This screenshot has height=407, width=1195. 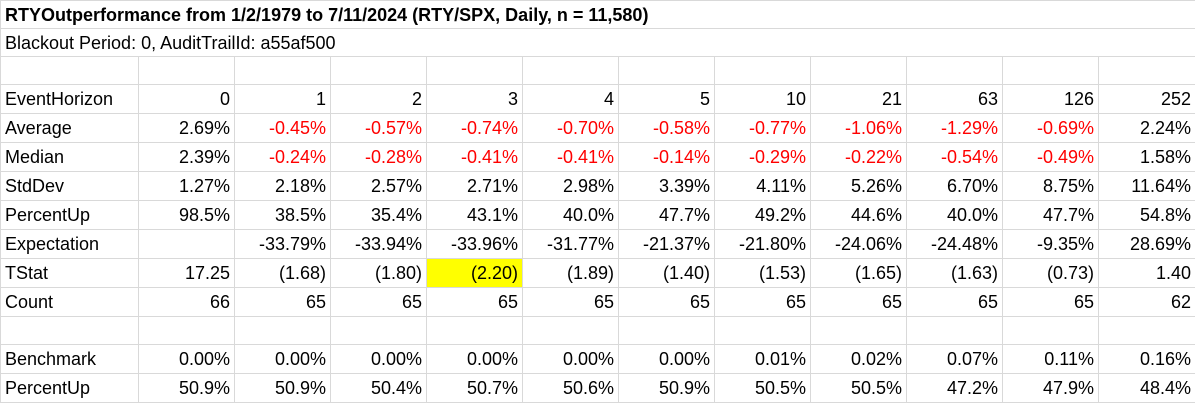 I want to click on value-cell: 62, so click(x=1146, y=302).